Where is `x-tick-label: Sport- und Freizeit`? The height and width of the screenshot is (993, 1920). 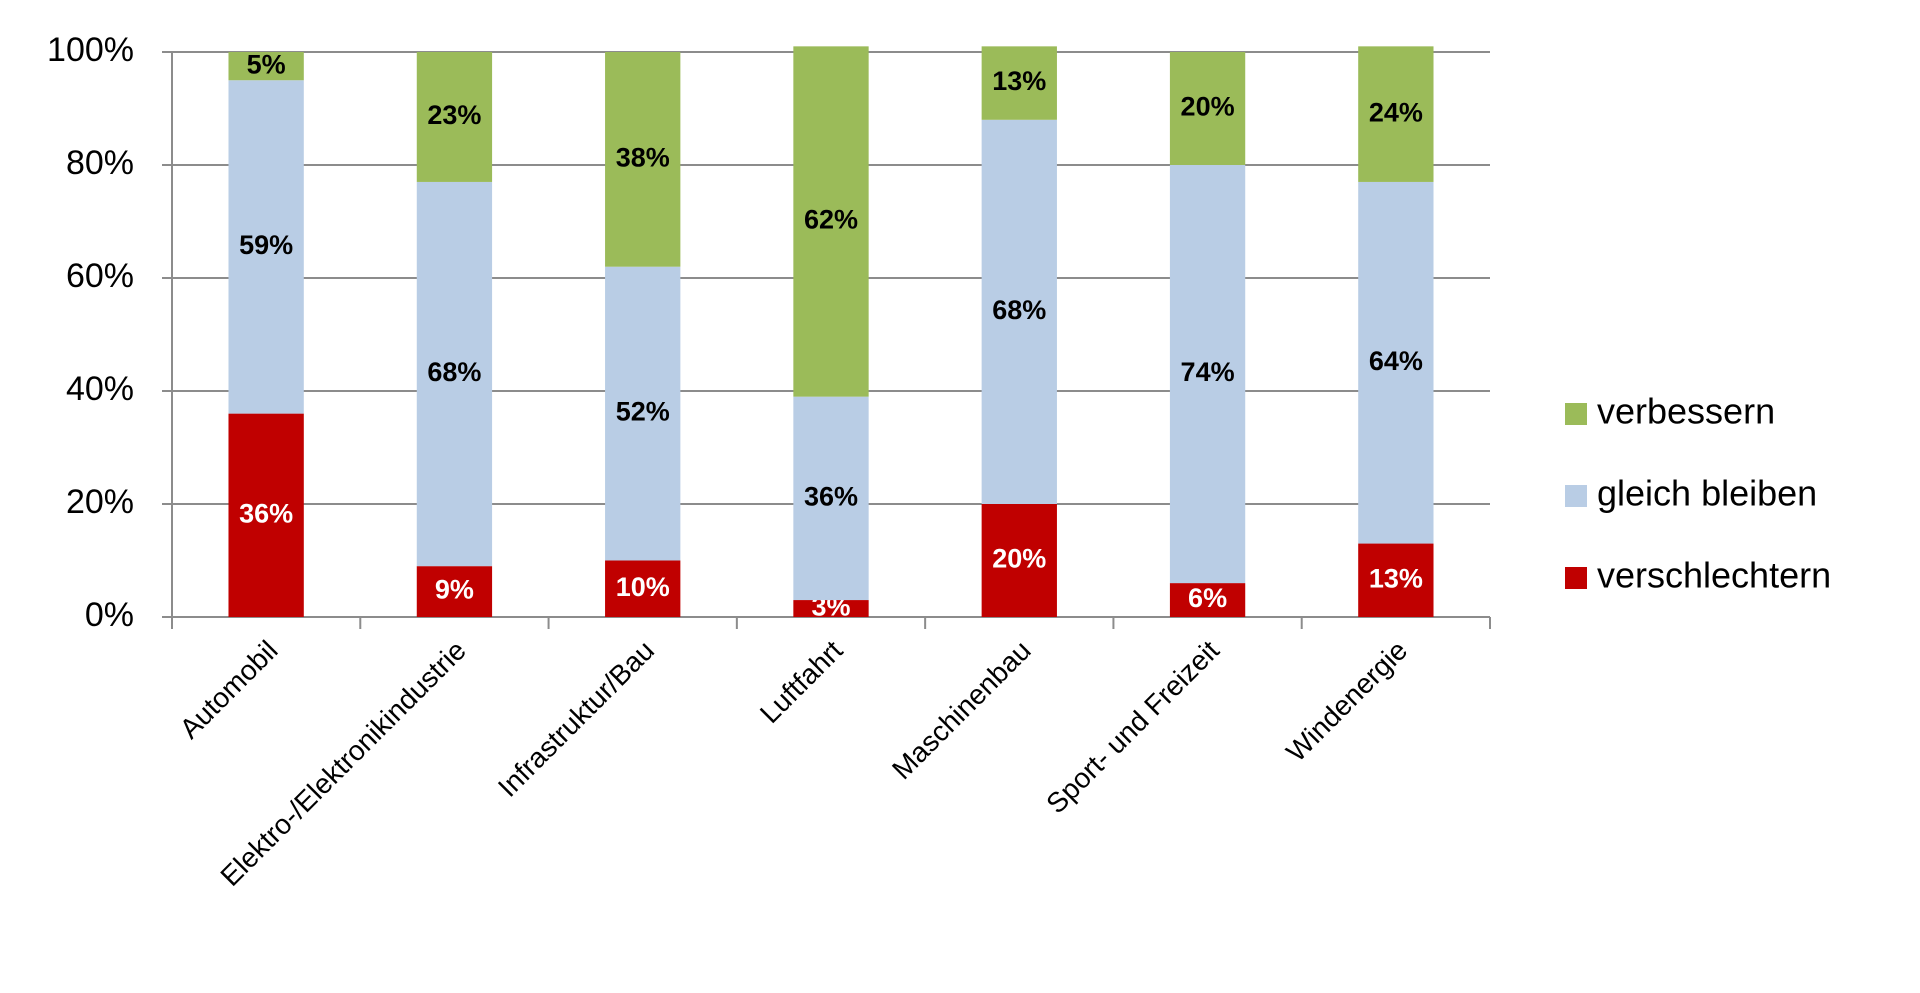
x-tick-label: Sport- und Freizeit is located at coordinates (1132, 726).